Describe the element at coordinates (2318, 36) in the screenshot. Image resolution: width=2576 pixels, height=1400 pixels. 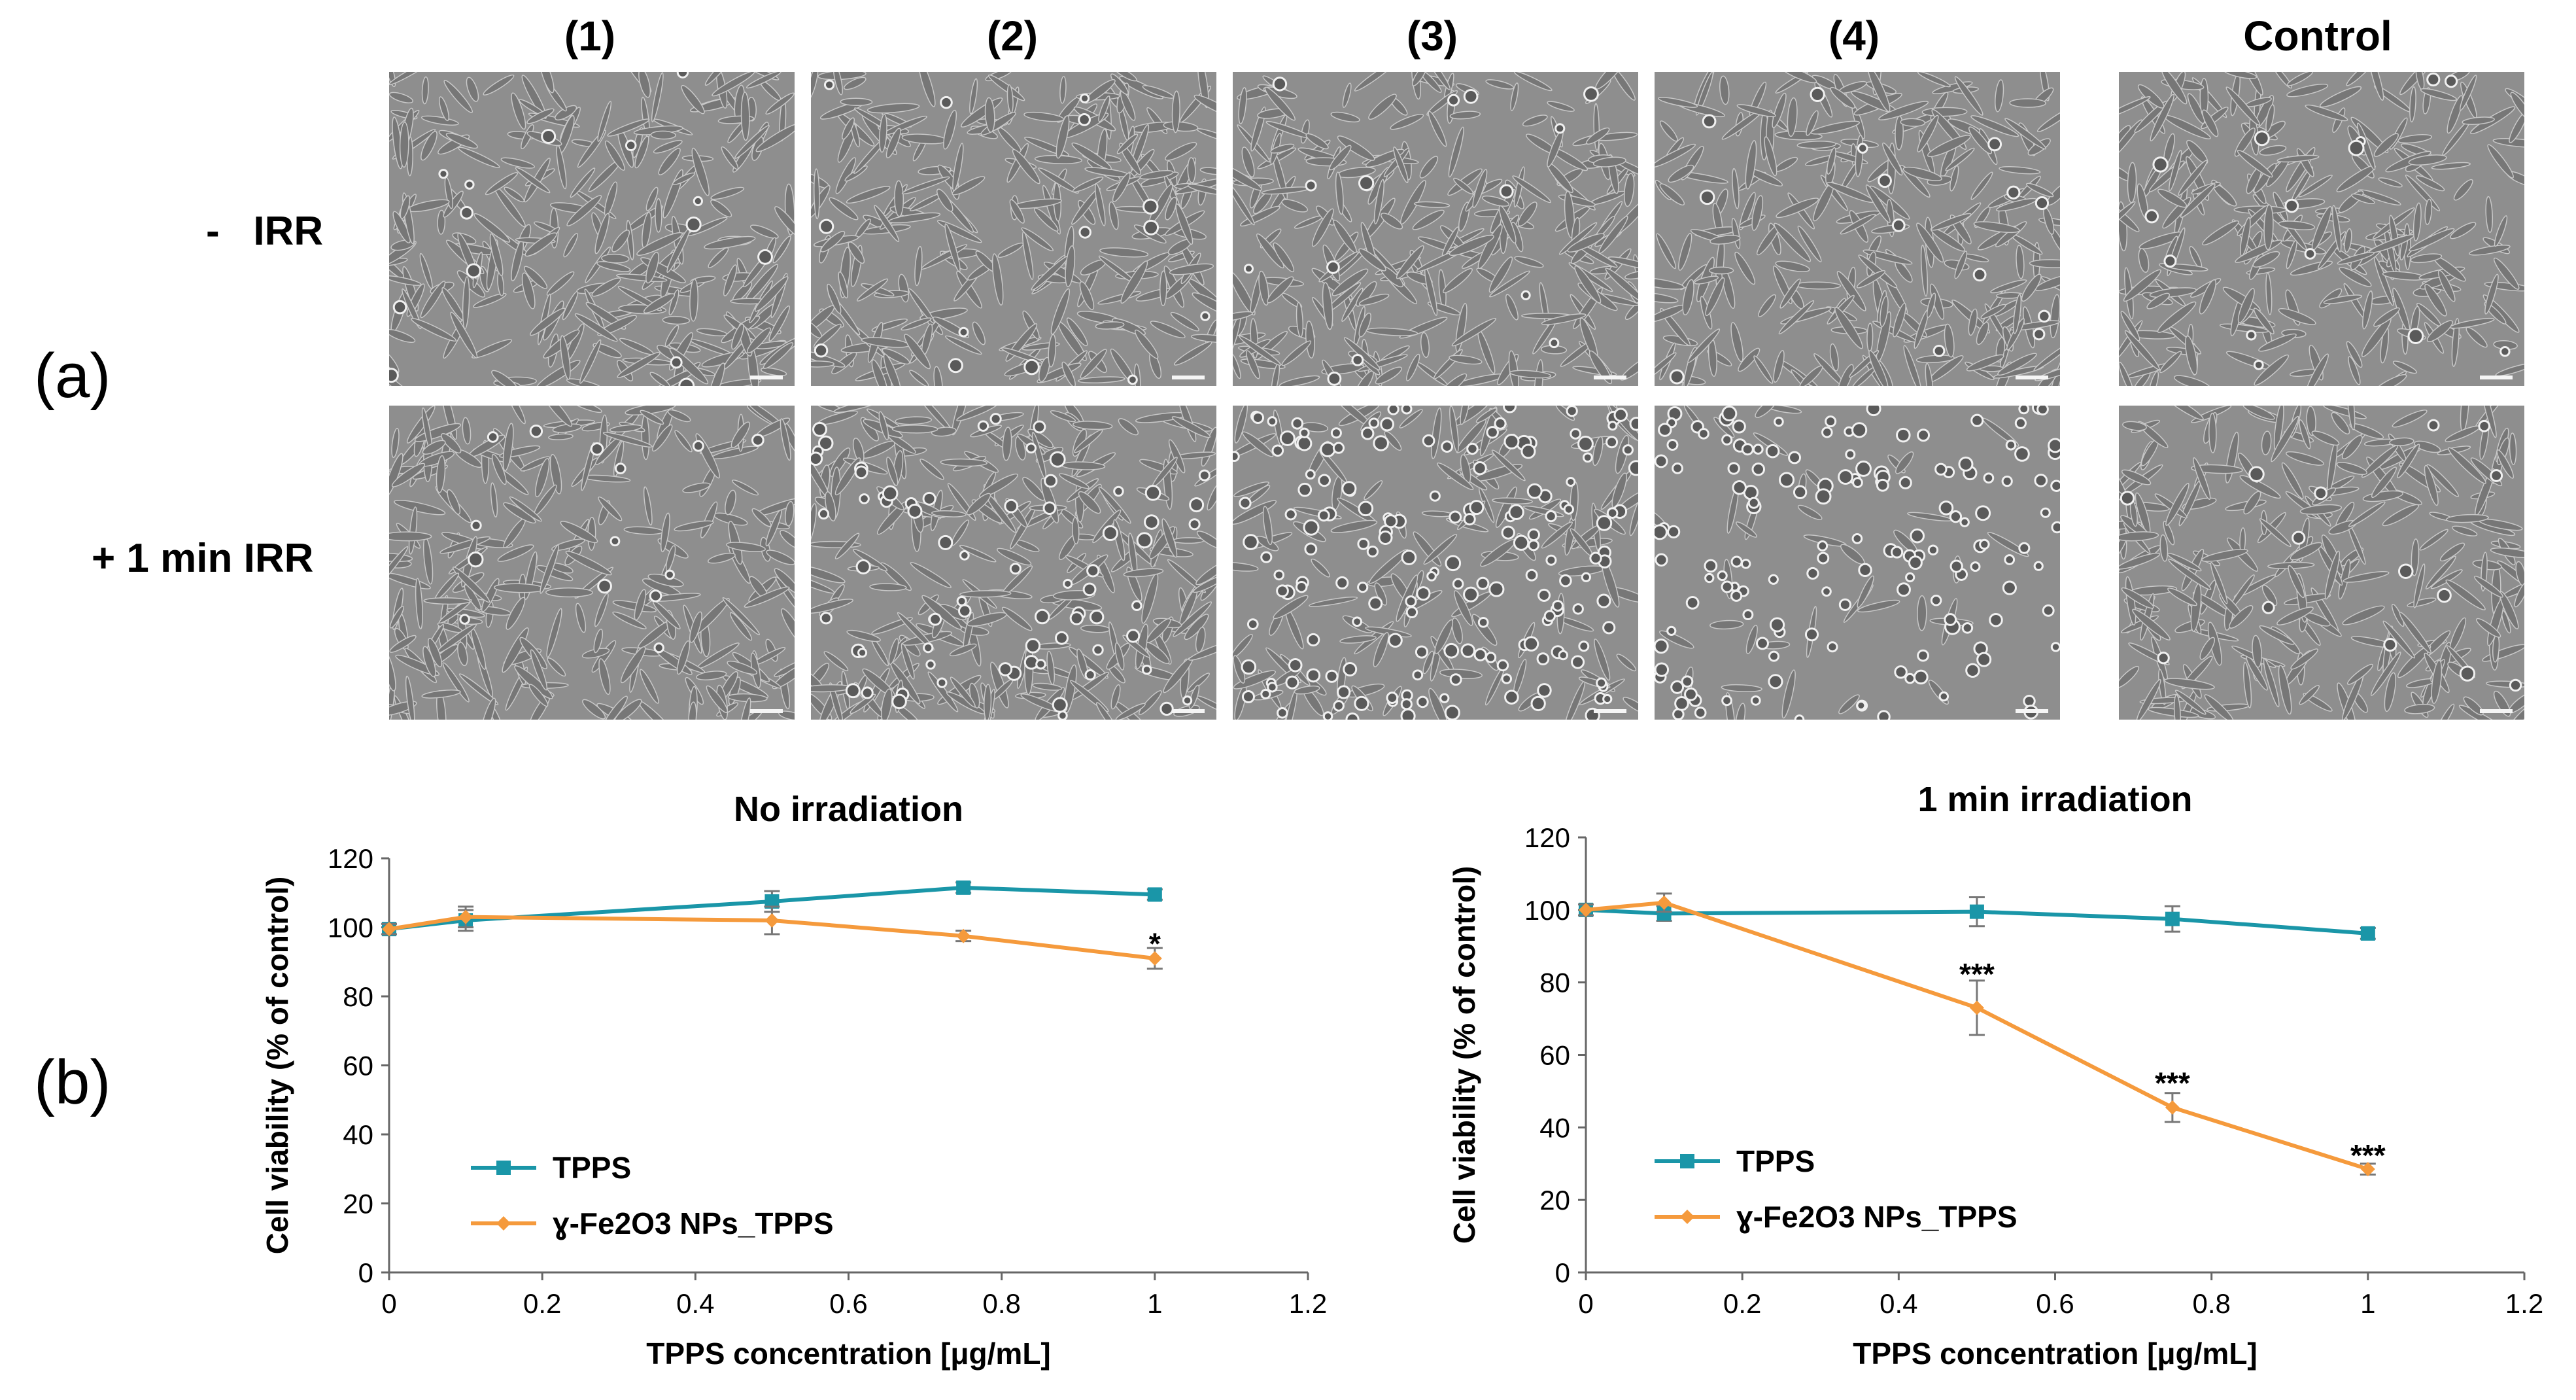
I see `column-label-control: Control` at that location.